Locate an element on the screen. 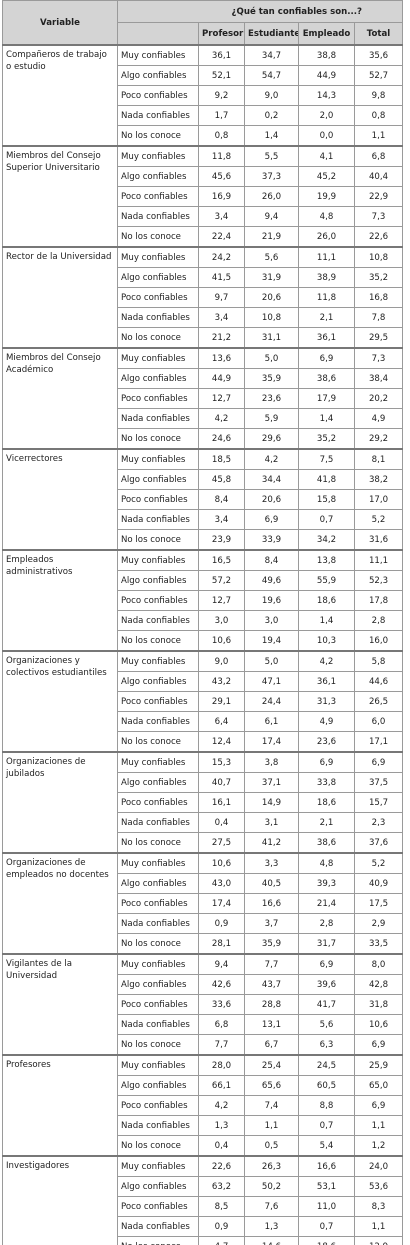  table-row: Algo confiables 45,8 34,4 41,8 38,2 is located at coordinates (203, 479).